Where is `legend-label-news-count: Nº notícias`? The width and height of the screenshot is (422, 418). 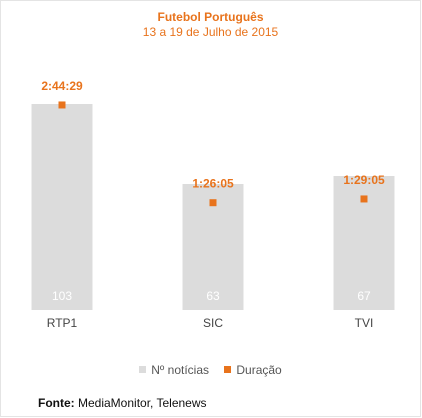
legend-label-news-count: Nº notícias is located at coordinates (180, 370).